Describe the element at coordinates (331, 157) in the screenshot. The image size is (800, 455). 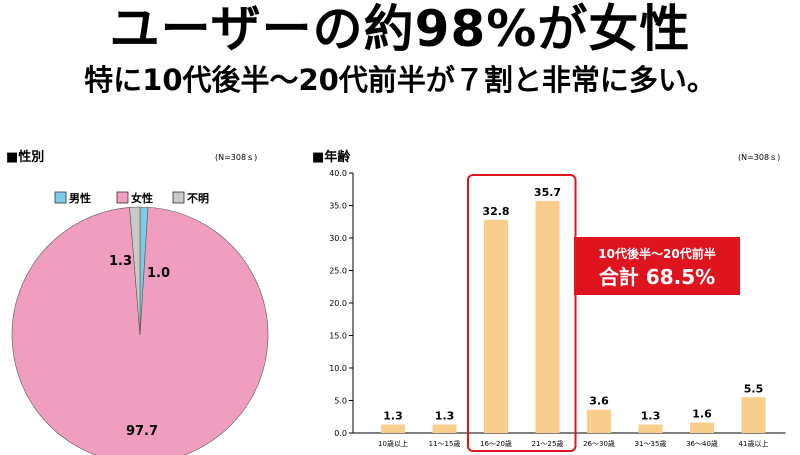
I see `age-panel-title: ■年齢` at that location.